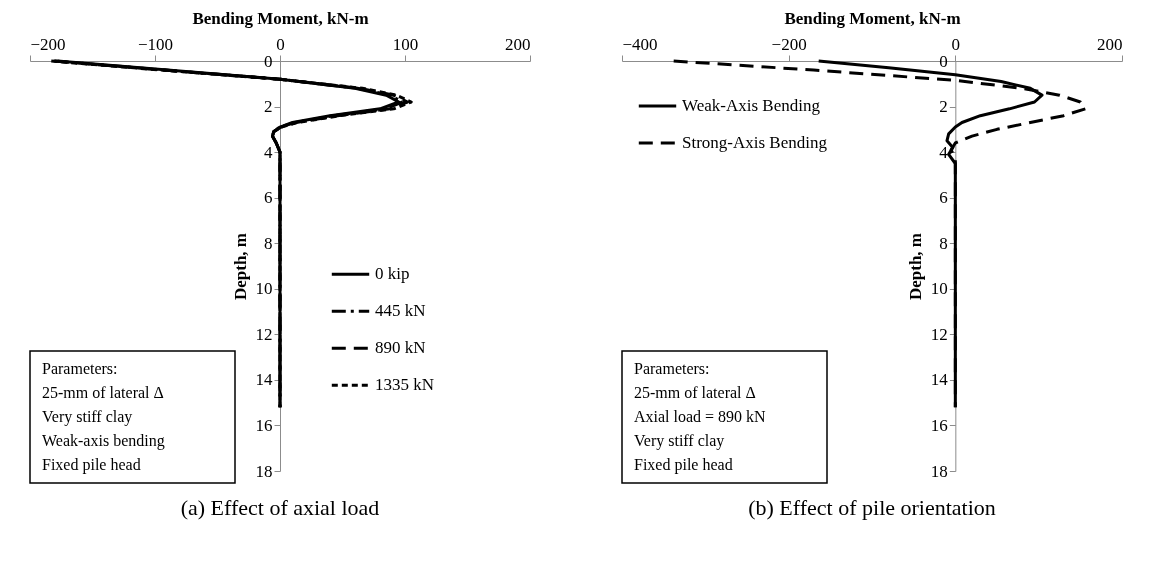 This screenshot has height=563, width=1167. Describe the element at coordinates (280, 507) in the screenshot. I see `text: (a) Effect of axial load` at that location.